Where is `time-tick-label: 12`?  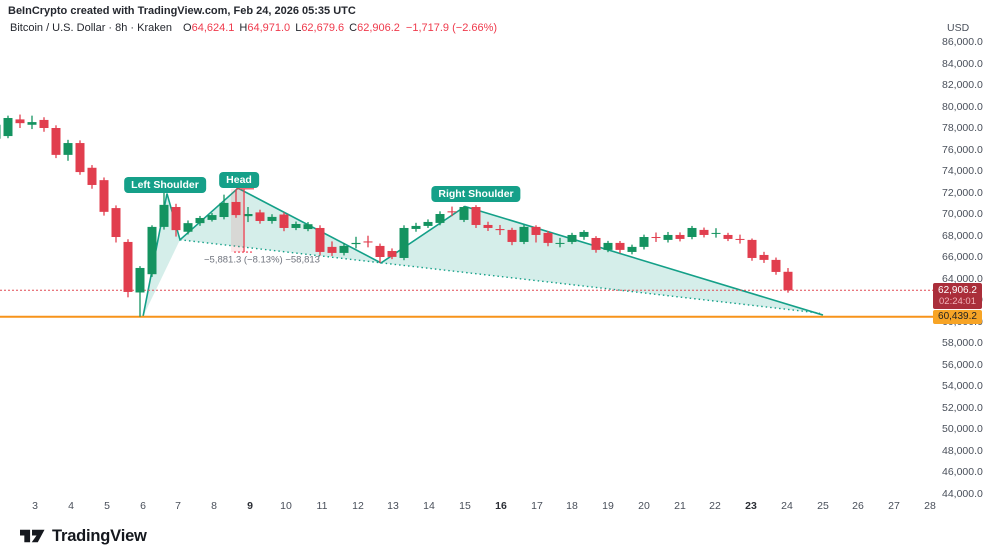
time-tick-label: 12 is located at coordinates (358, 506).